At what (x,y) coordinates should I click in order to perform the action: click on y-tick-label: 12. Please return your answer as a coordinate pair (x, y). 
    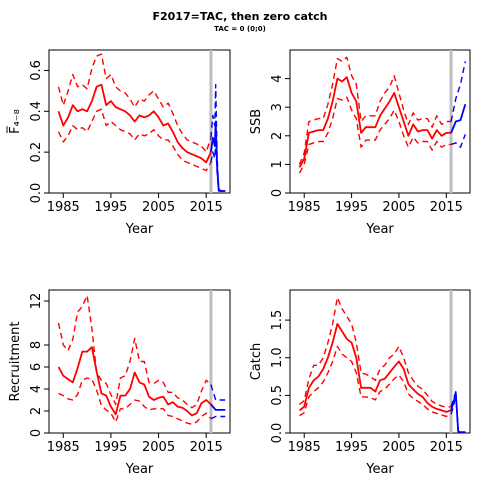
    Looking at the image, I should click on (36, 301).